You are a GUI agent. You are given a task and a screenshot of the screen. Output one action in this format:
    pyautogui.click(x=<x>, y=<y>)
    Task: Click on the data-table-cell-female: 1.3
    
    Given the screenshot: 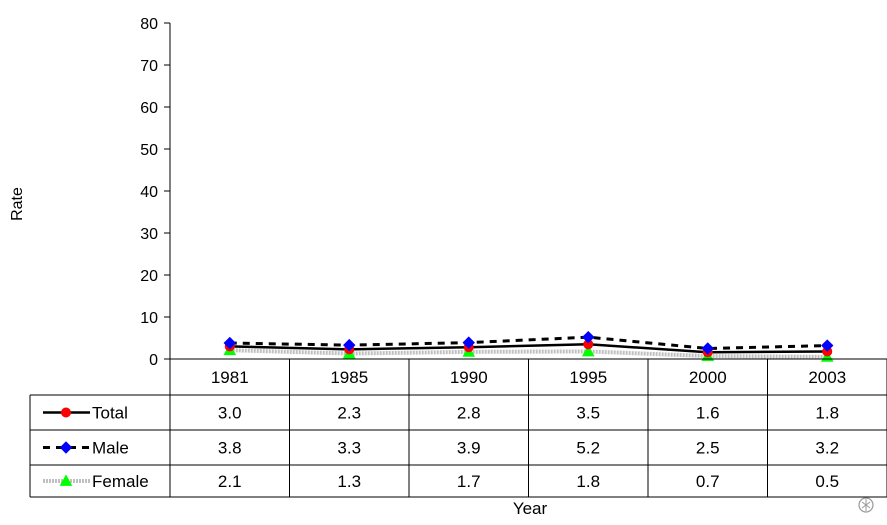 What is the action you would take?
    pyautogui.click(x=349, y=481)
    